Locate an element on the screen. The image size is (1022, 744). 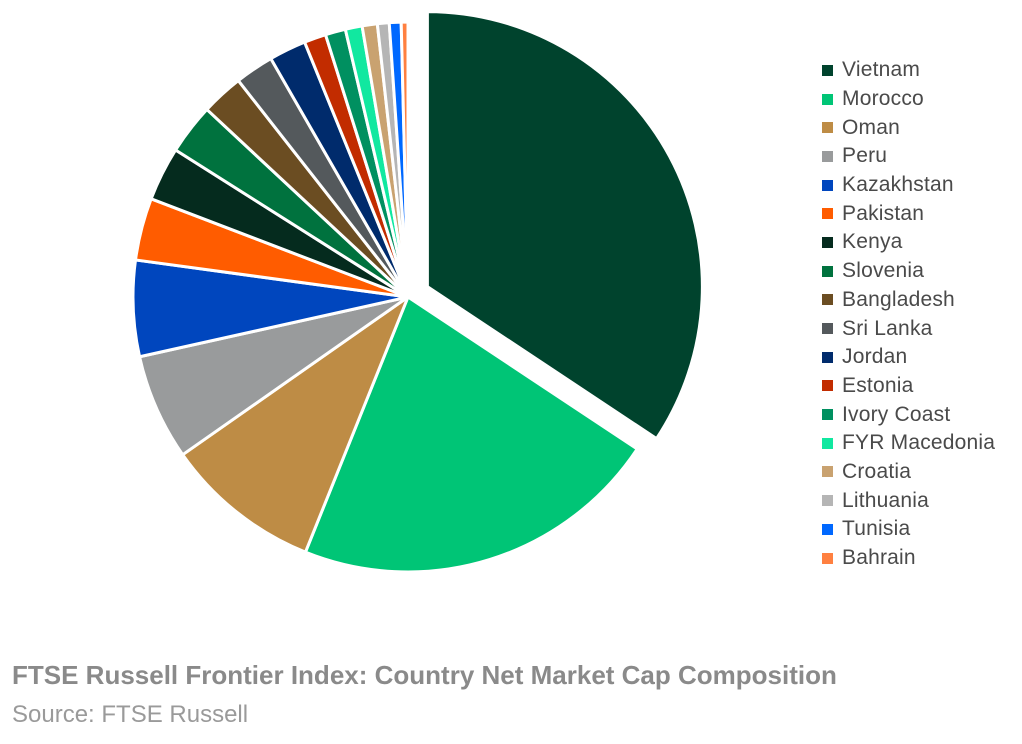
legend-label: Peru is located at coordinates (865, 156).